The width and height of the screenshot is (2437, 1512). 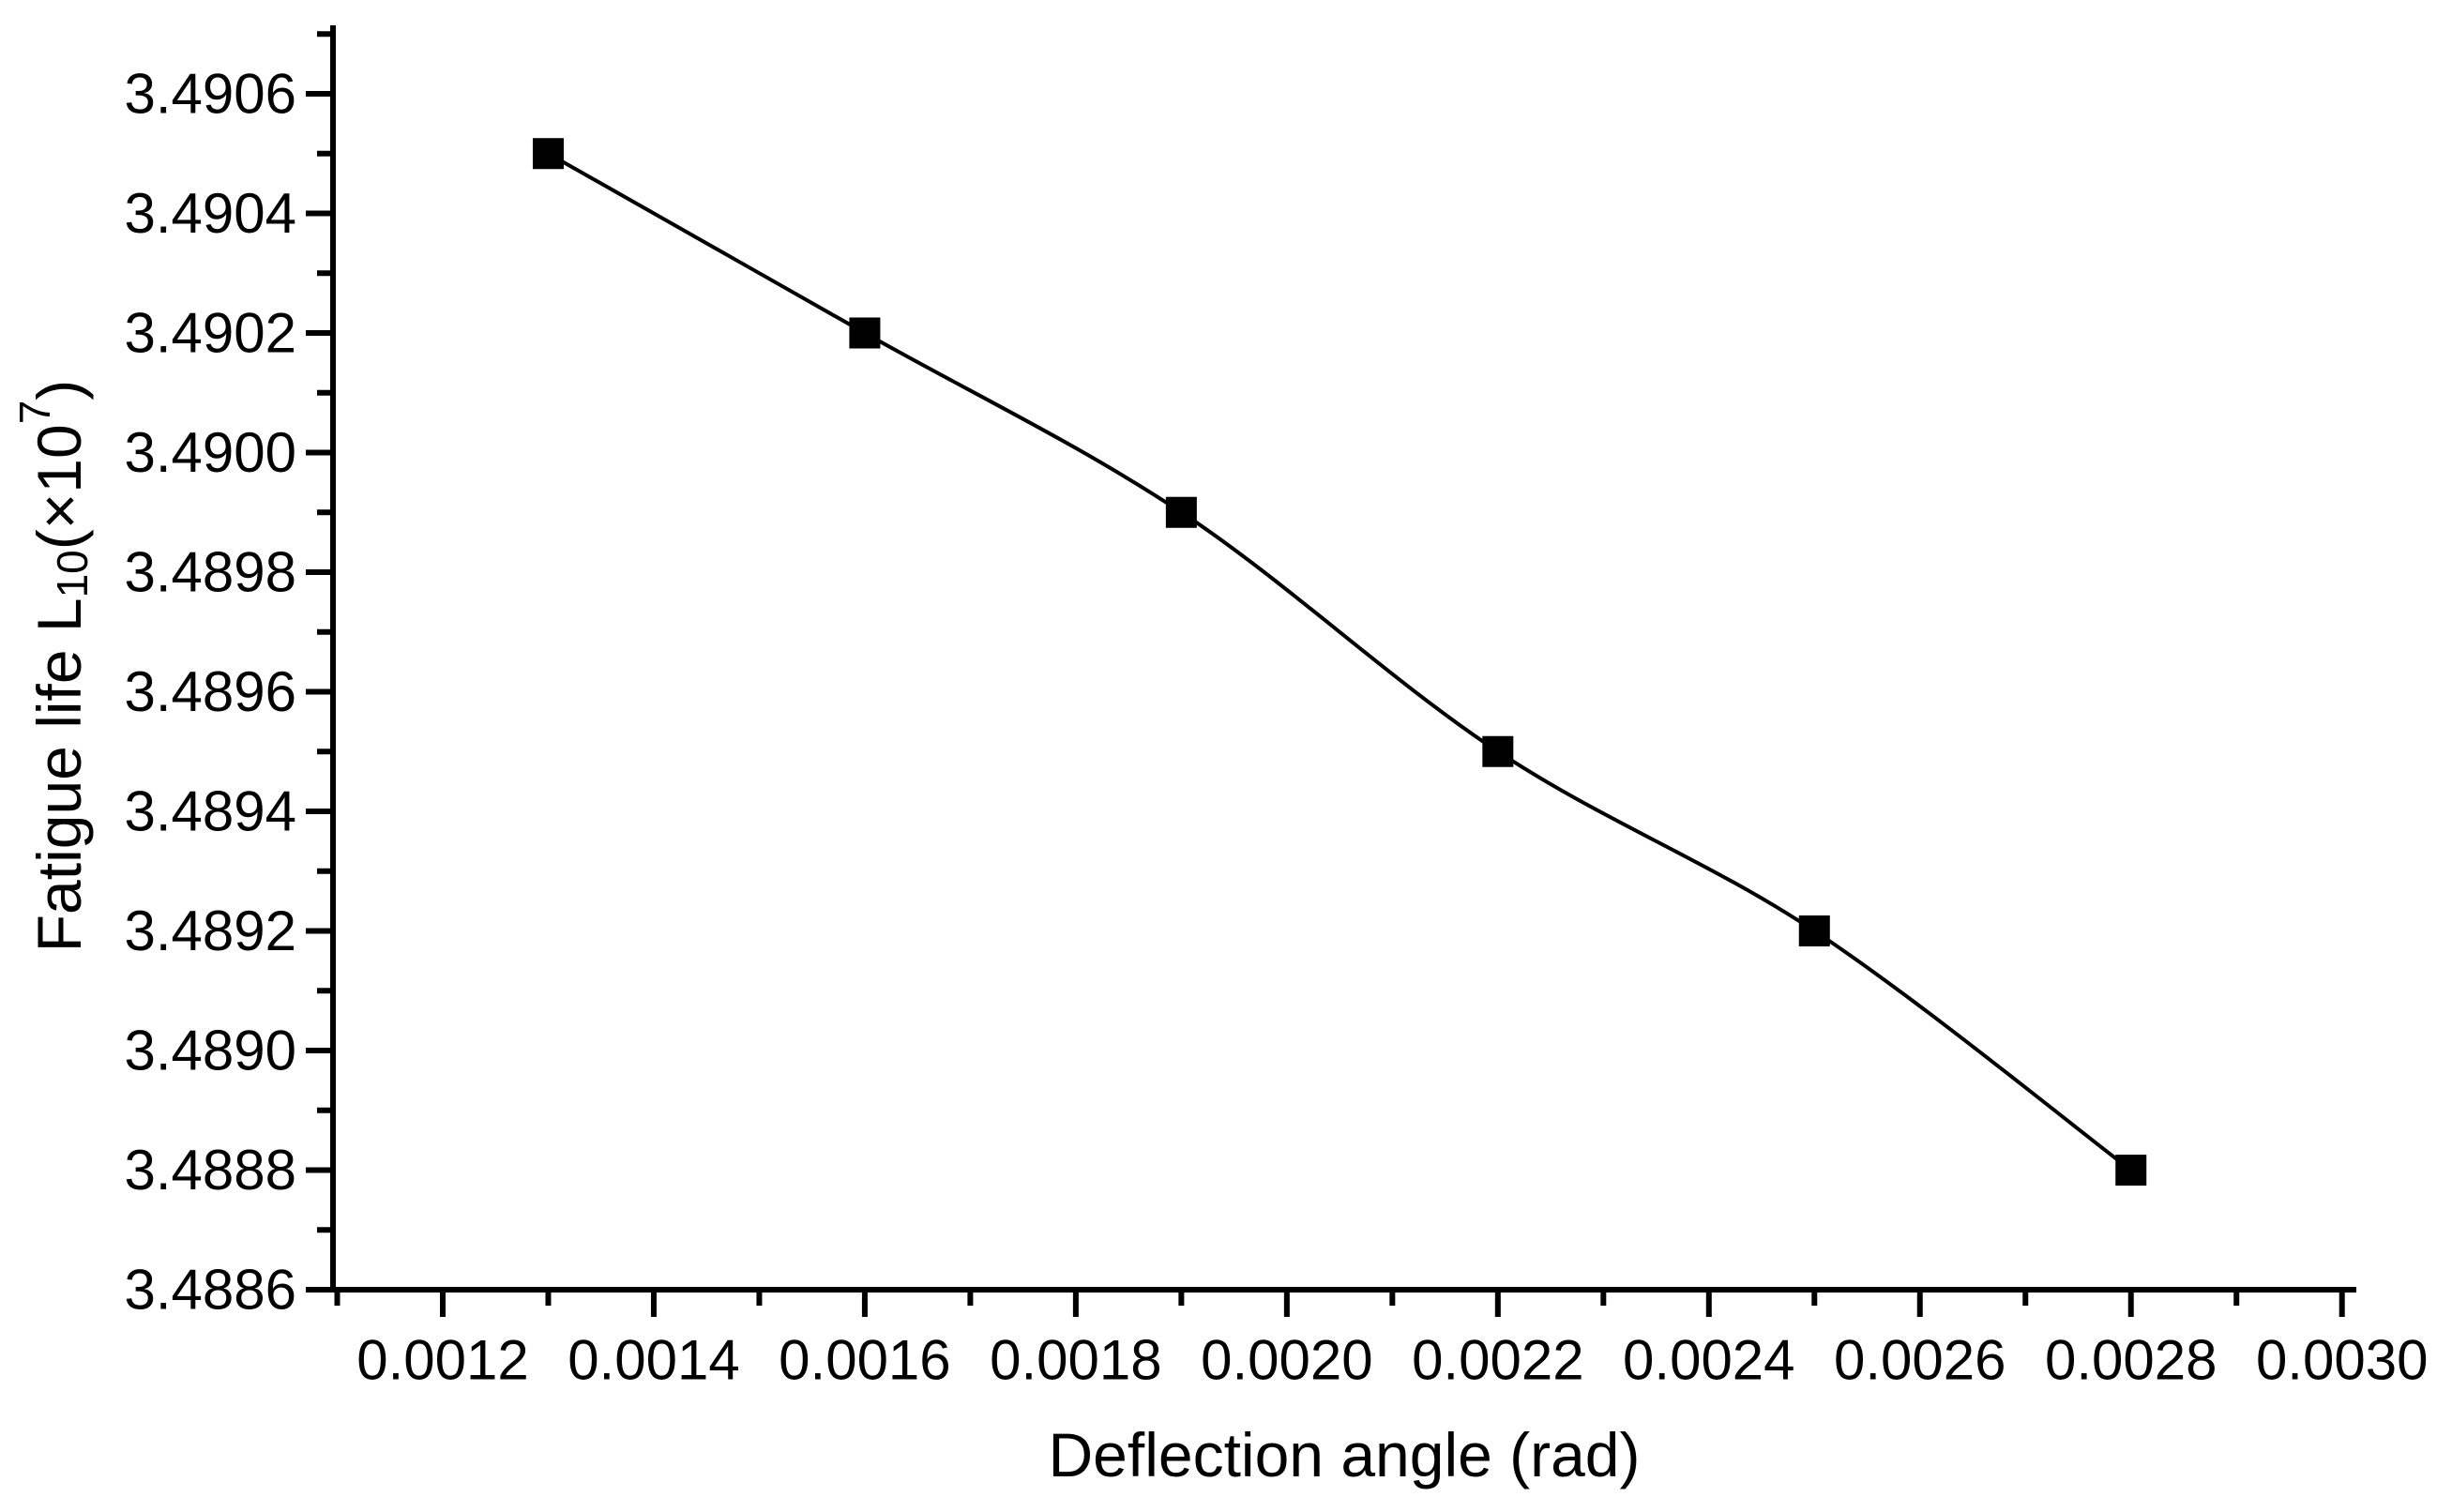 I want to click on y-tick-label: 3.4906, so click(x=210, y=93).